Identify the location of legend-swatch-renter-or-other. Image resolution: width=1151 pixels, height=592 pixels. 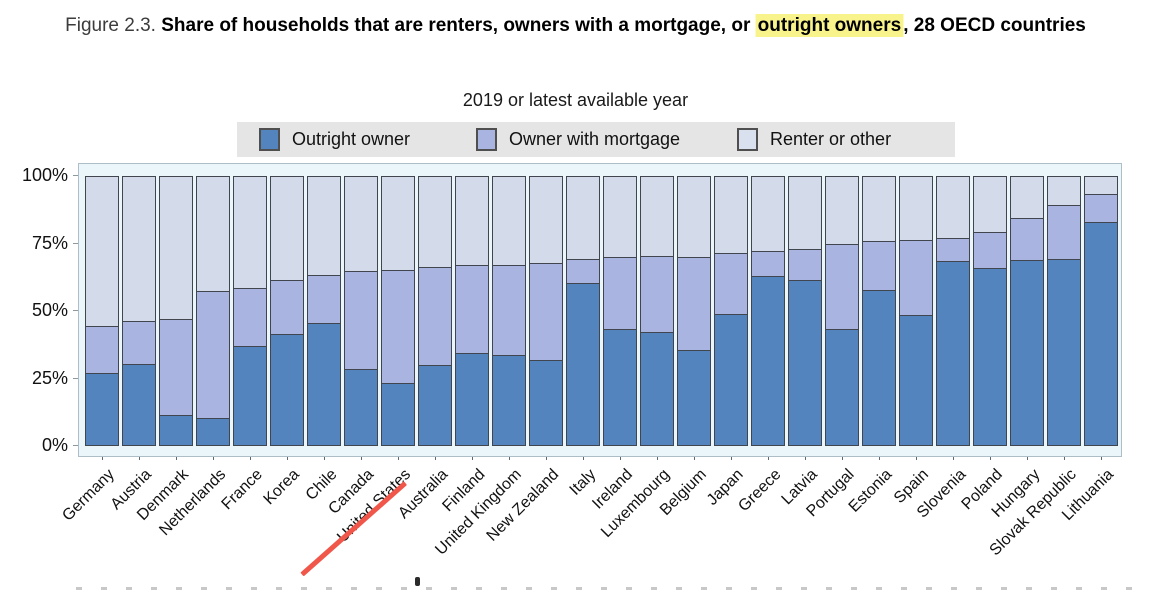
(747, 139).